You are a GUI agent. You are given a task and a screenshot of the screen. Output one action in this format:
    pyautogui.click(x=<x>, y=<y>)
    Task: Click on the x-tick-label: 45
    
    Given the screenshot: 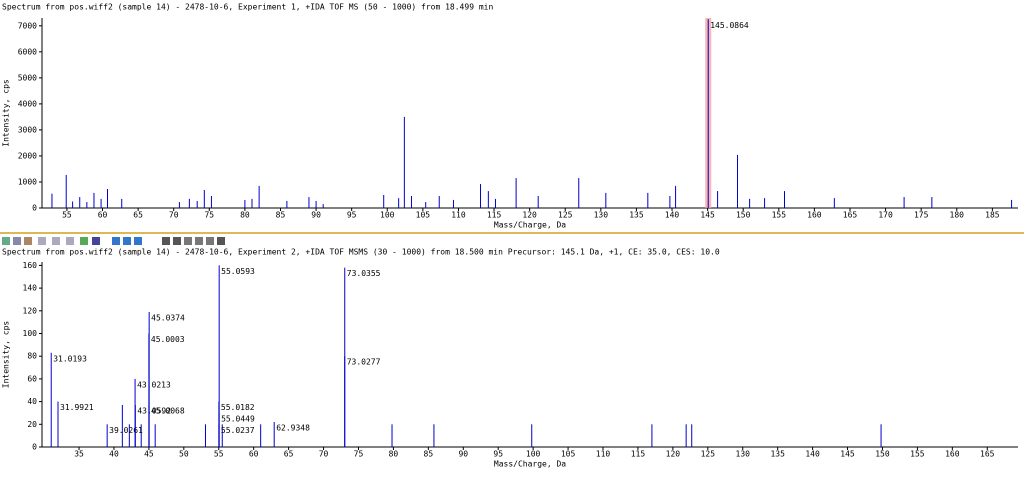 What is the action you would take?
    pyautogui.click(x=149, y=454)
    